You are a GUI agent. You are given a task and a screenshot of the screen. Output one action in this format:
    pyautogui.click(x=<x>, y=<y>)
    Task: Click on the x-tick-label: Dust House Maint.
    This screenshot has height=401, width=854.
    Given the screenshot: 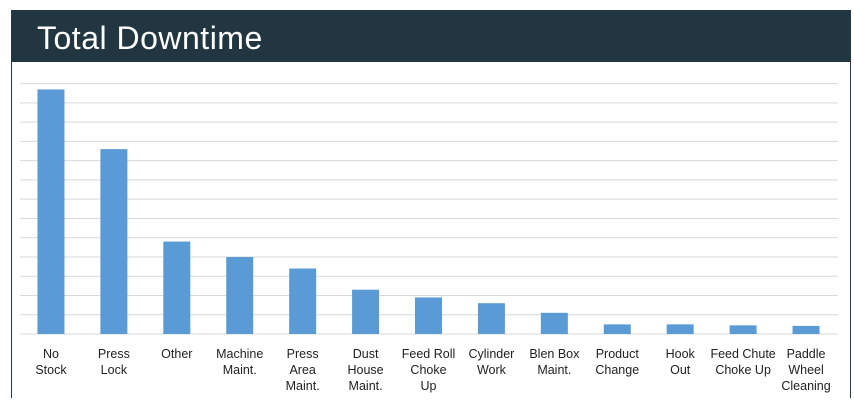 What is the action you would take?
    pyautogui.click(x=366, y=370)
    